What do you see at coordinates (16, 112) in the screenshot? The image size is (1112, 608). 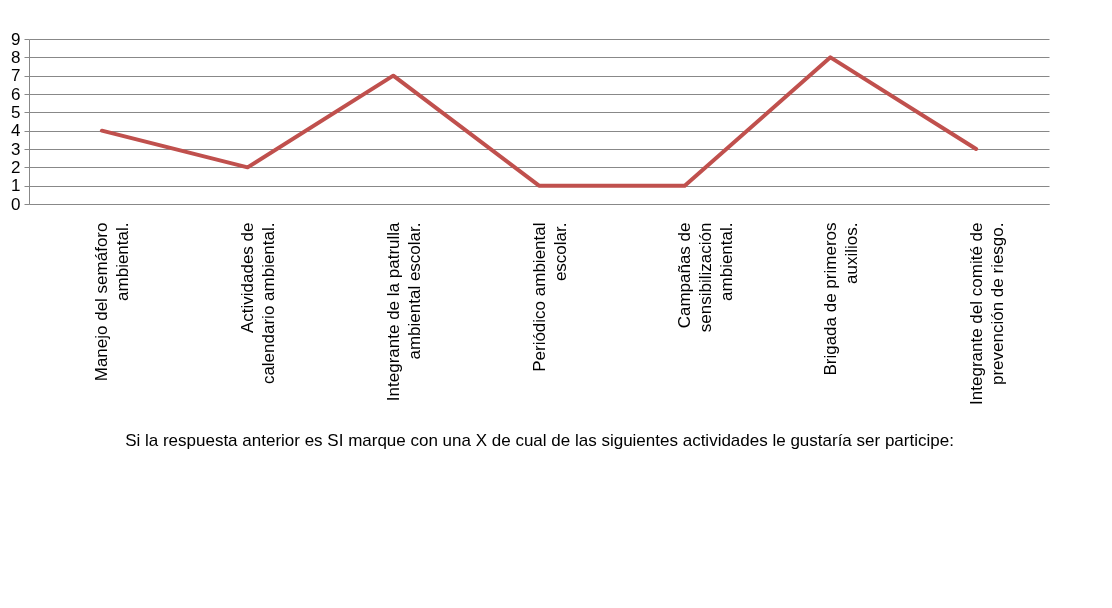 I see `y-tick-label: 5` at bounding box center [16, 112].